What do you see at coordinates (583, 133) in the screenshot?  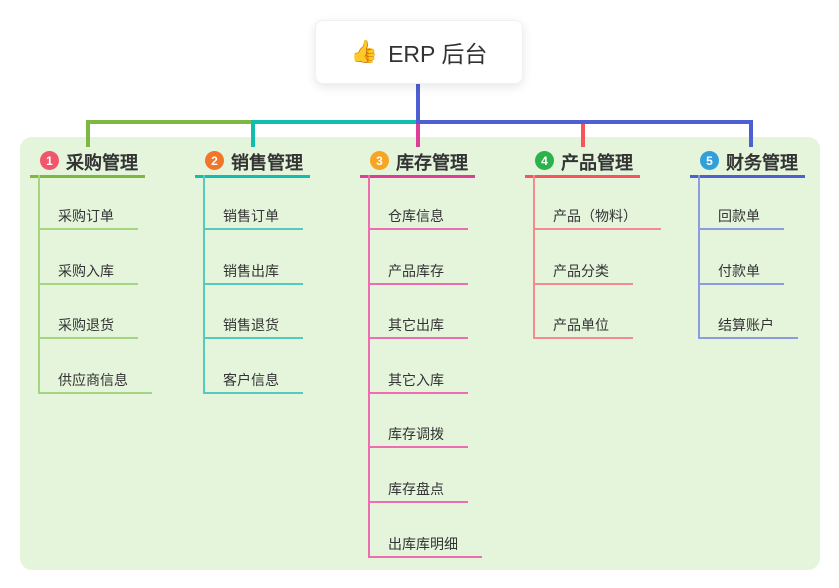 I see `connector-drop-product` at bounding box center [583, 133].